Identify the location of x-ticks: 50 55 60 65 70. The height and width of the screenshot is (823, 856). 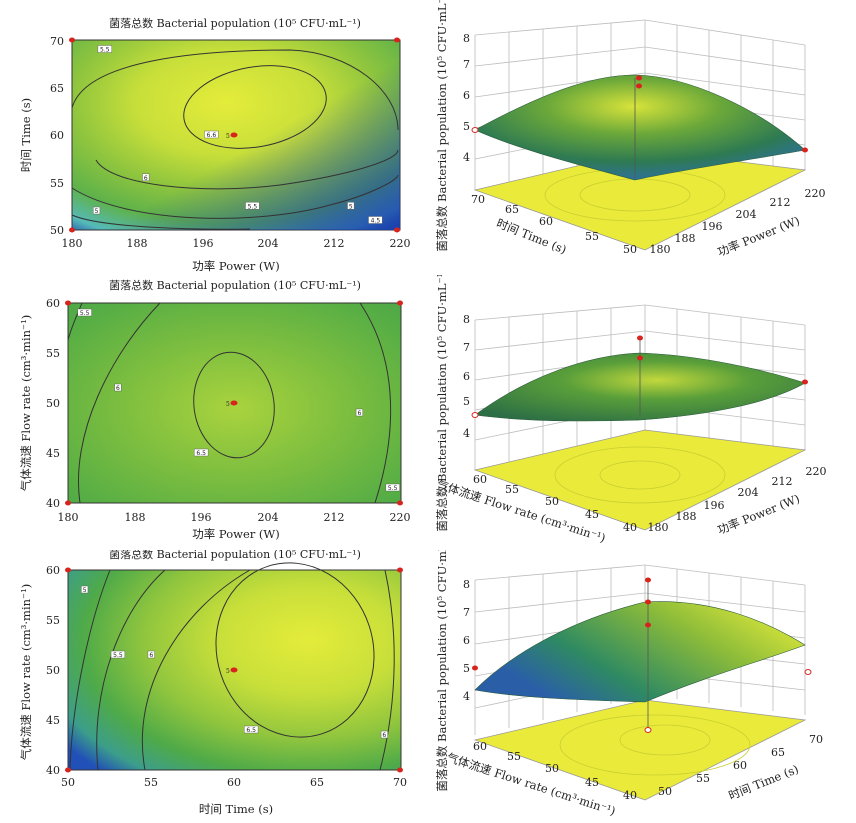
(234, 782).